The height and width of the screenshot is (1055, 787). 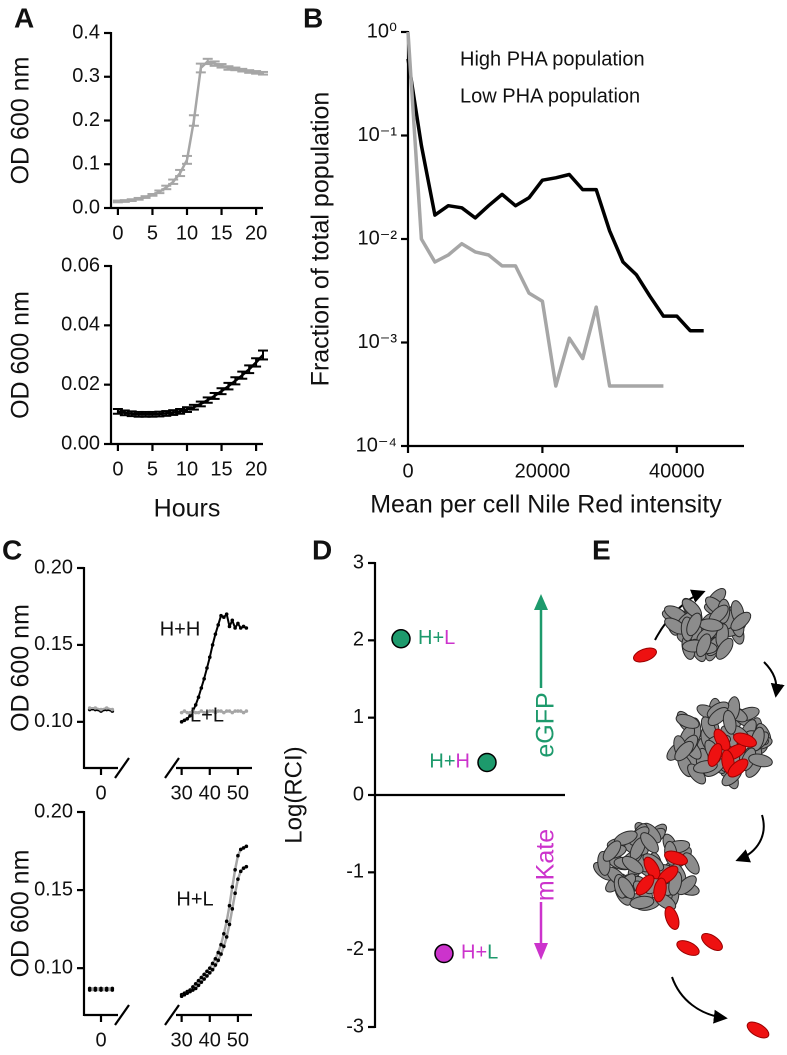 I want to click on y-tick-label: 0.04, so click(x=80, y=325).